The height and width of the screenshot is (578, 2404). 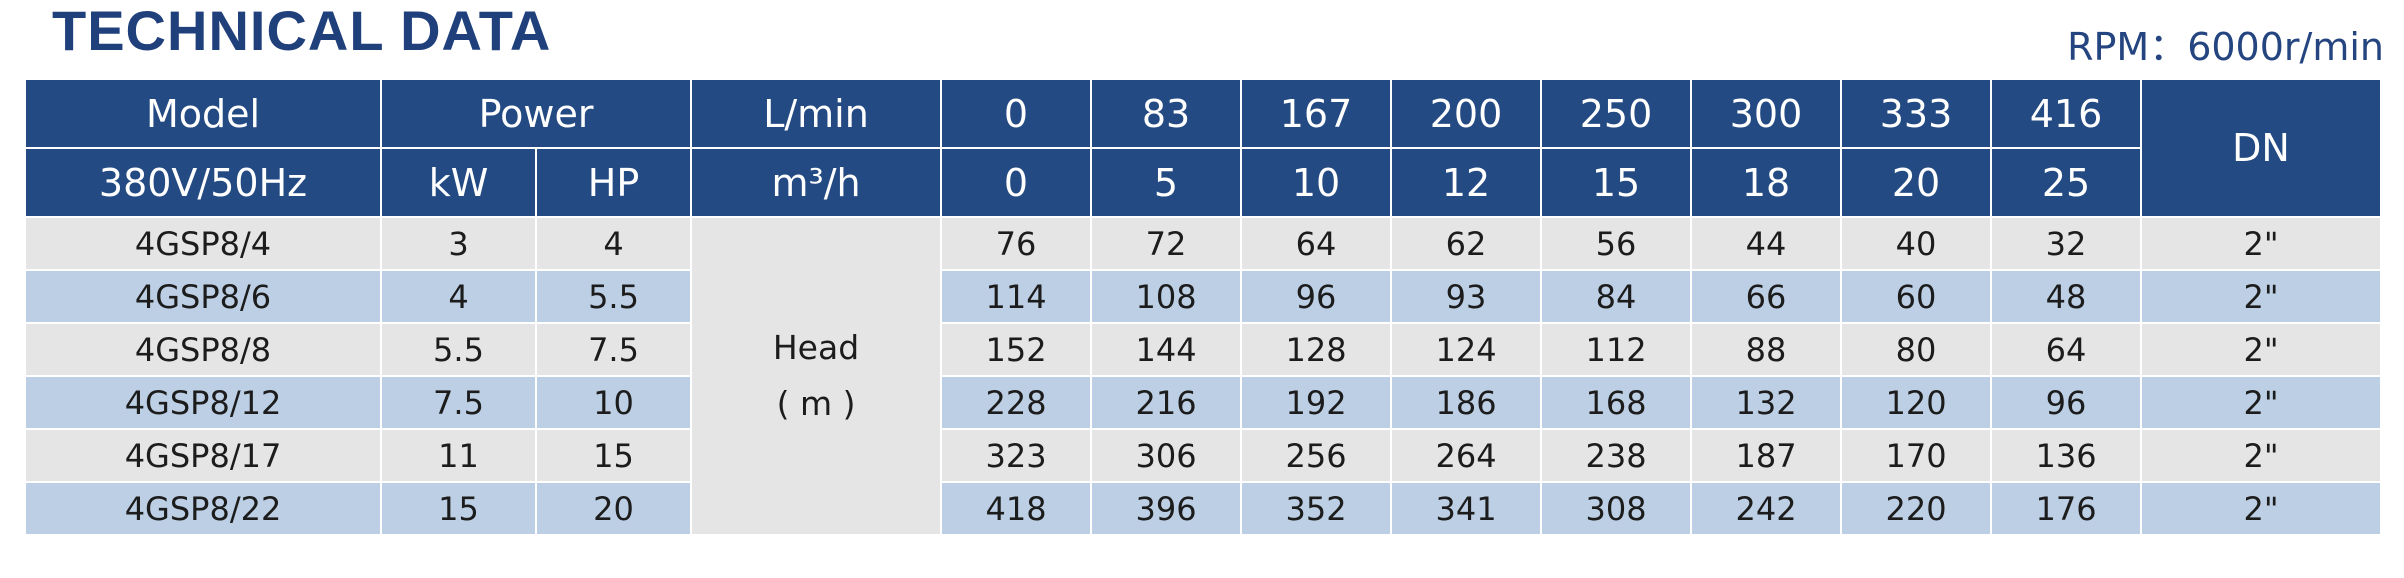 What do you see at coordinates (1316, 113) in the screenshot?
I see `header-flow-lmin: 167` at bounding box center [1316, 113].